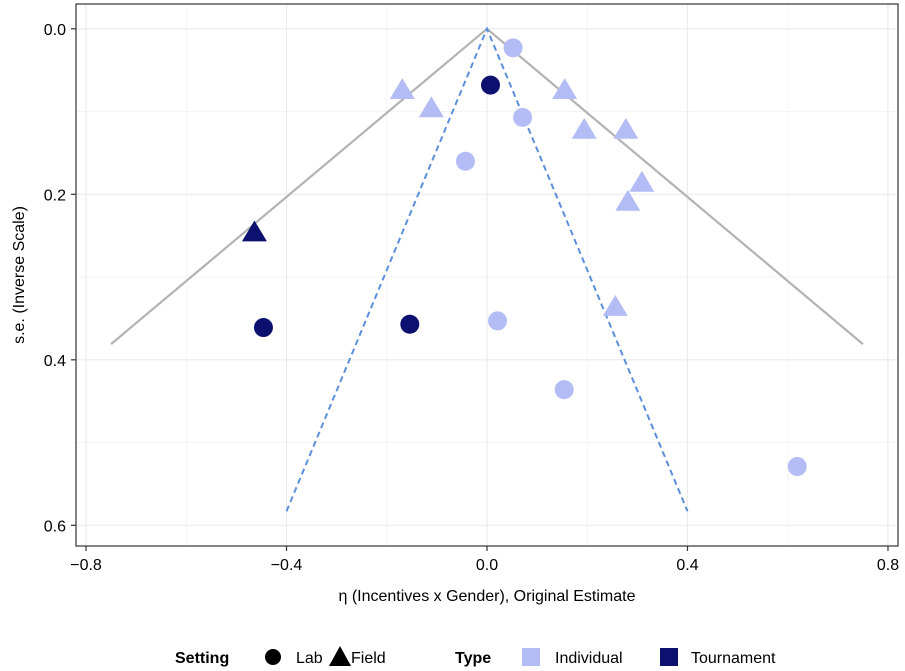  Describe the element at coordinates (589, 658) in the screenshot. I see `legend-individual-label: Individual` at that location.